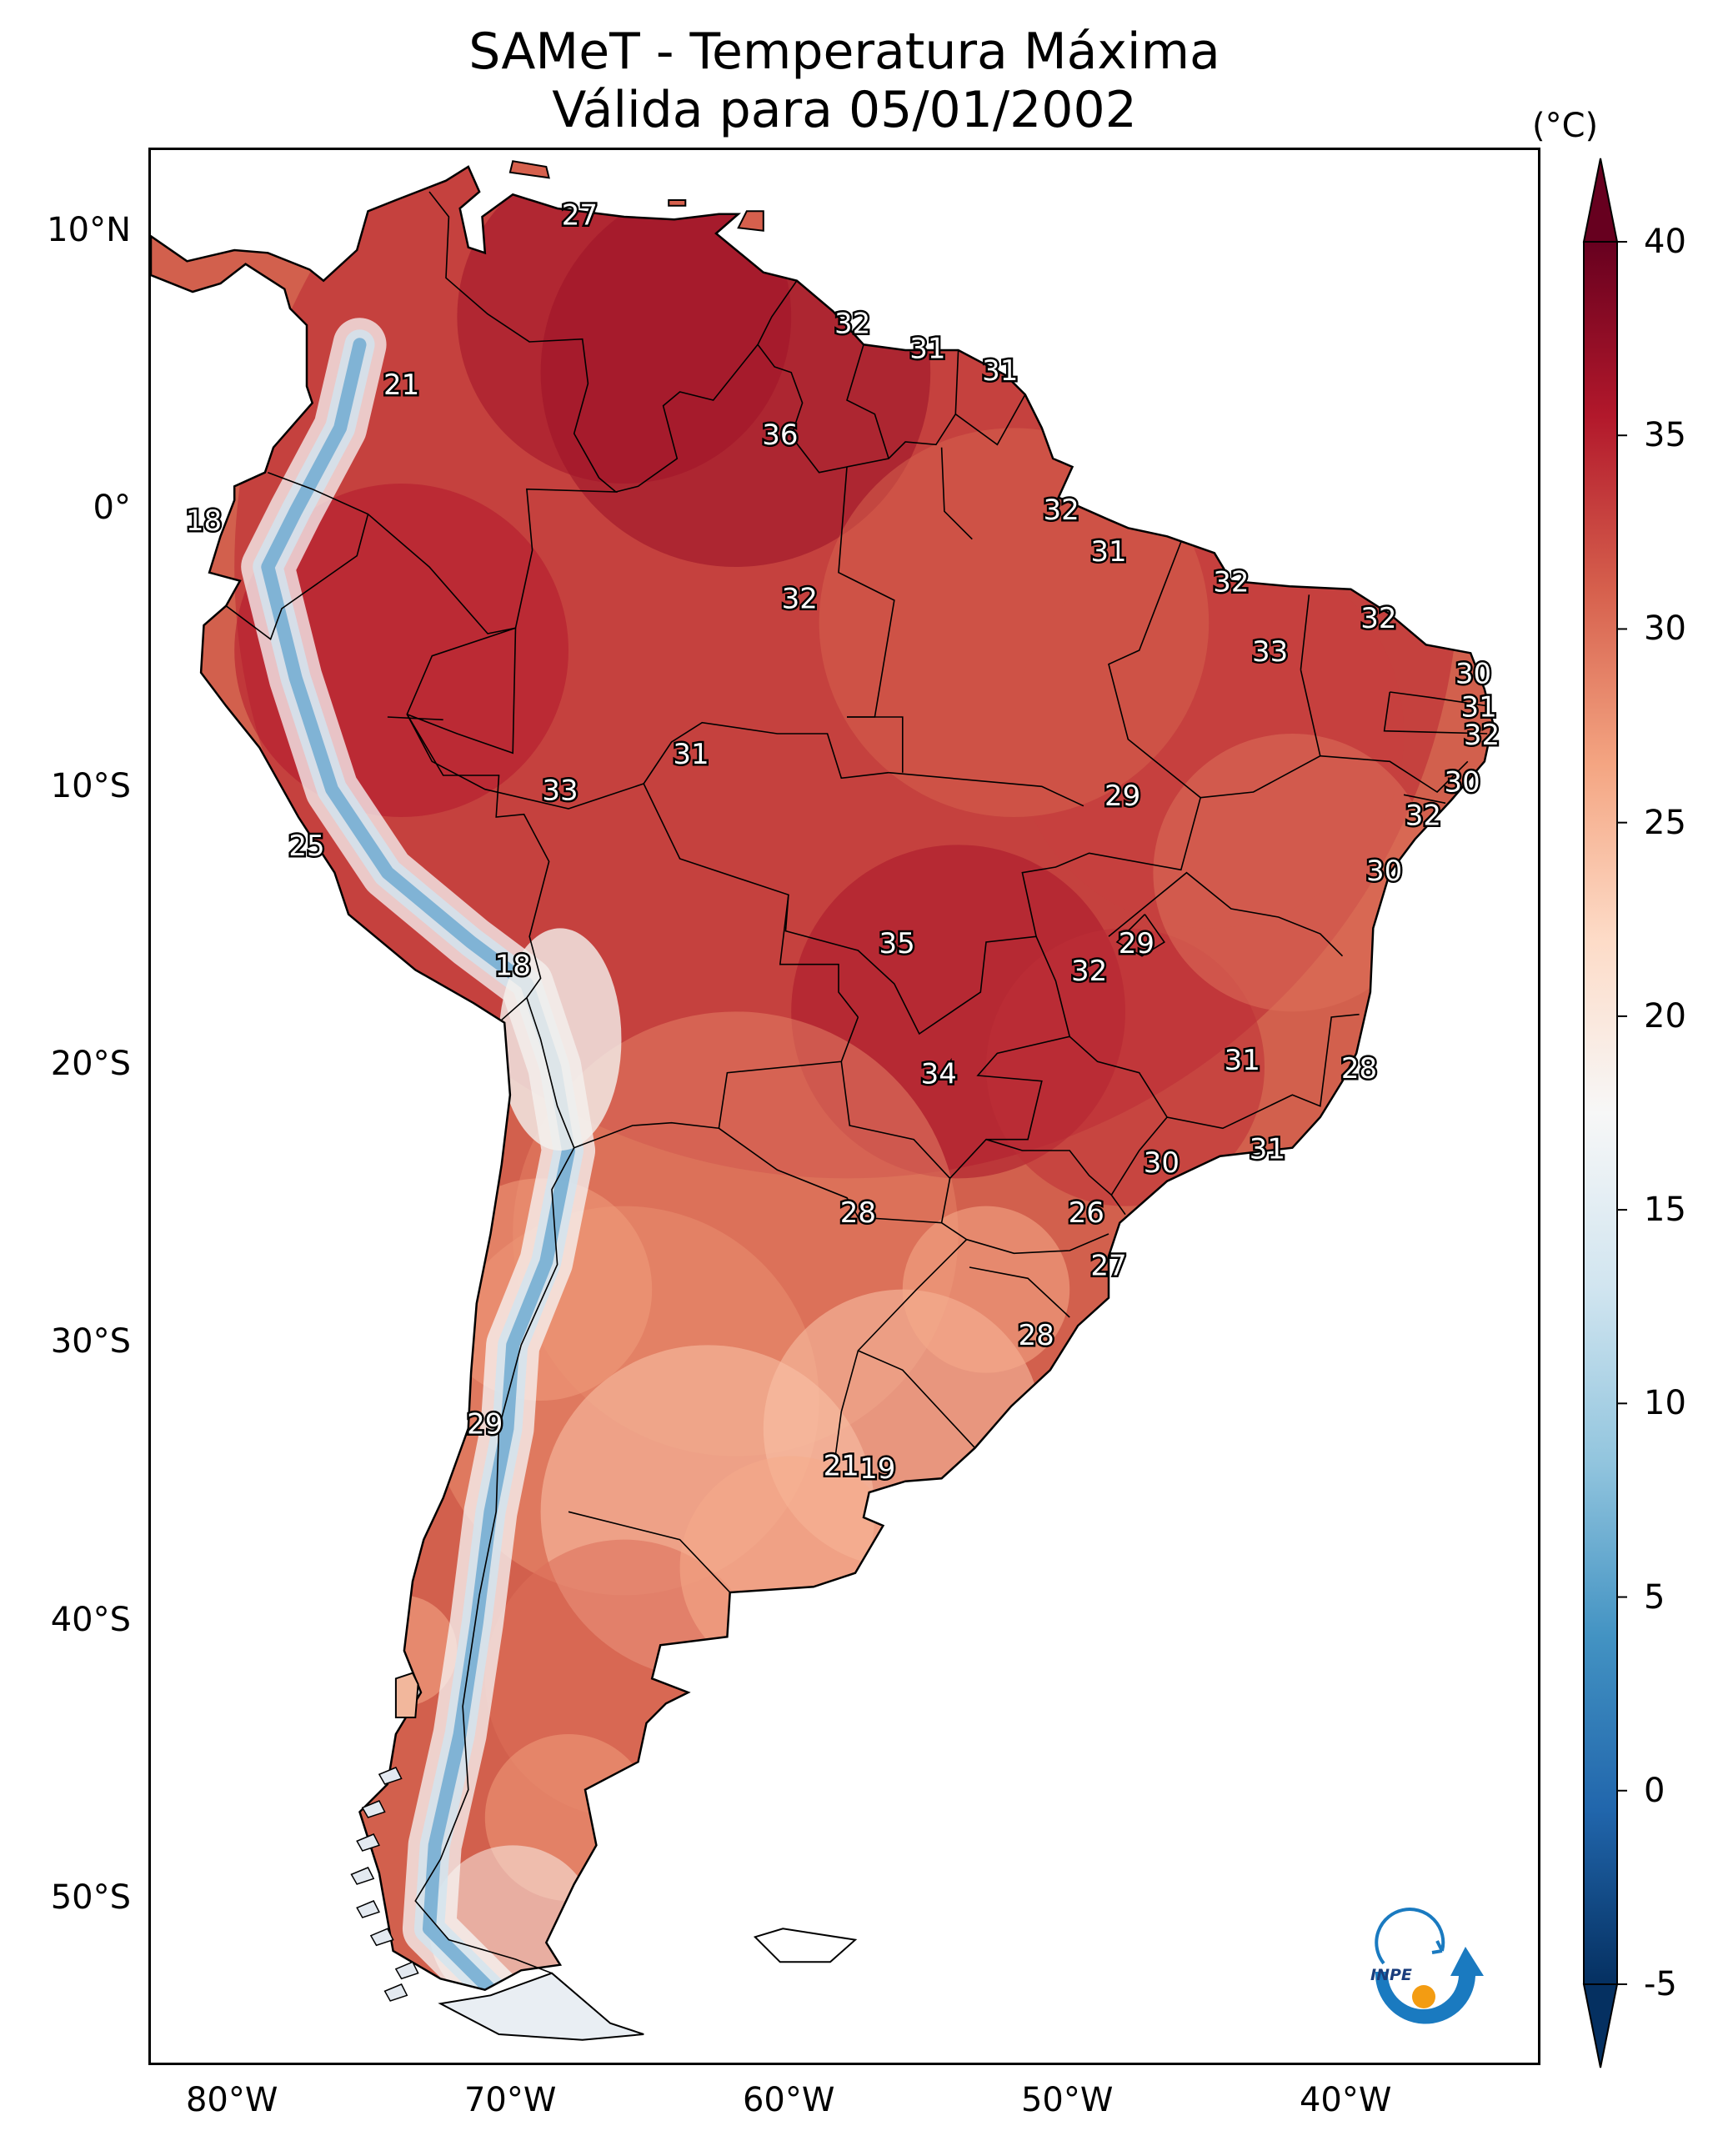  I want to click on latitude-tick-label: 0°, so click(112, 509).